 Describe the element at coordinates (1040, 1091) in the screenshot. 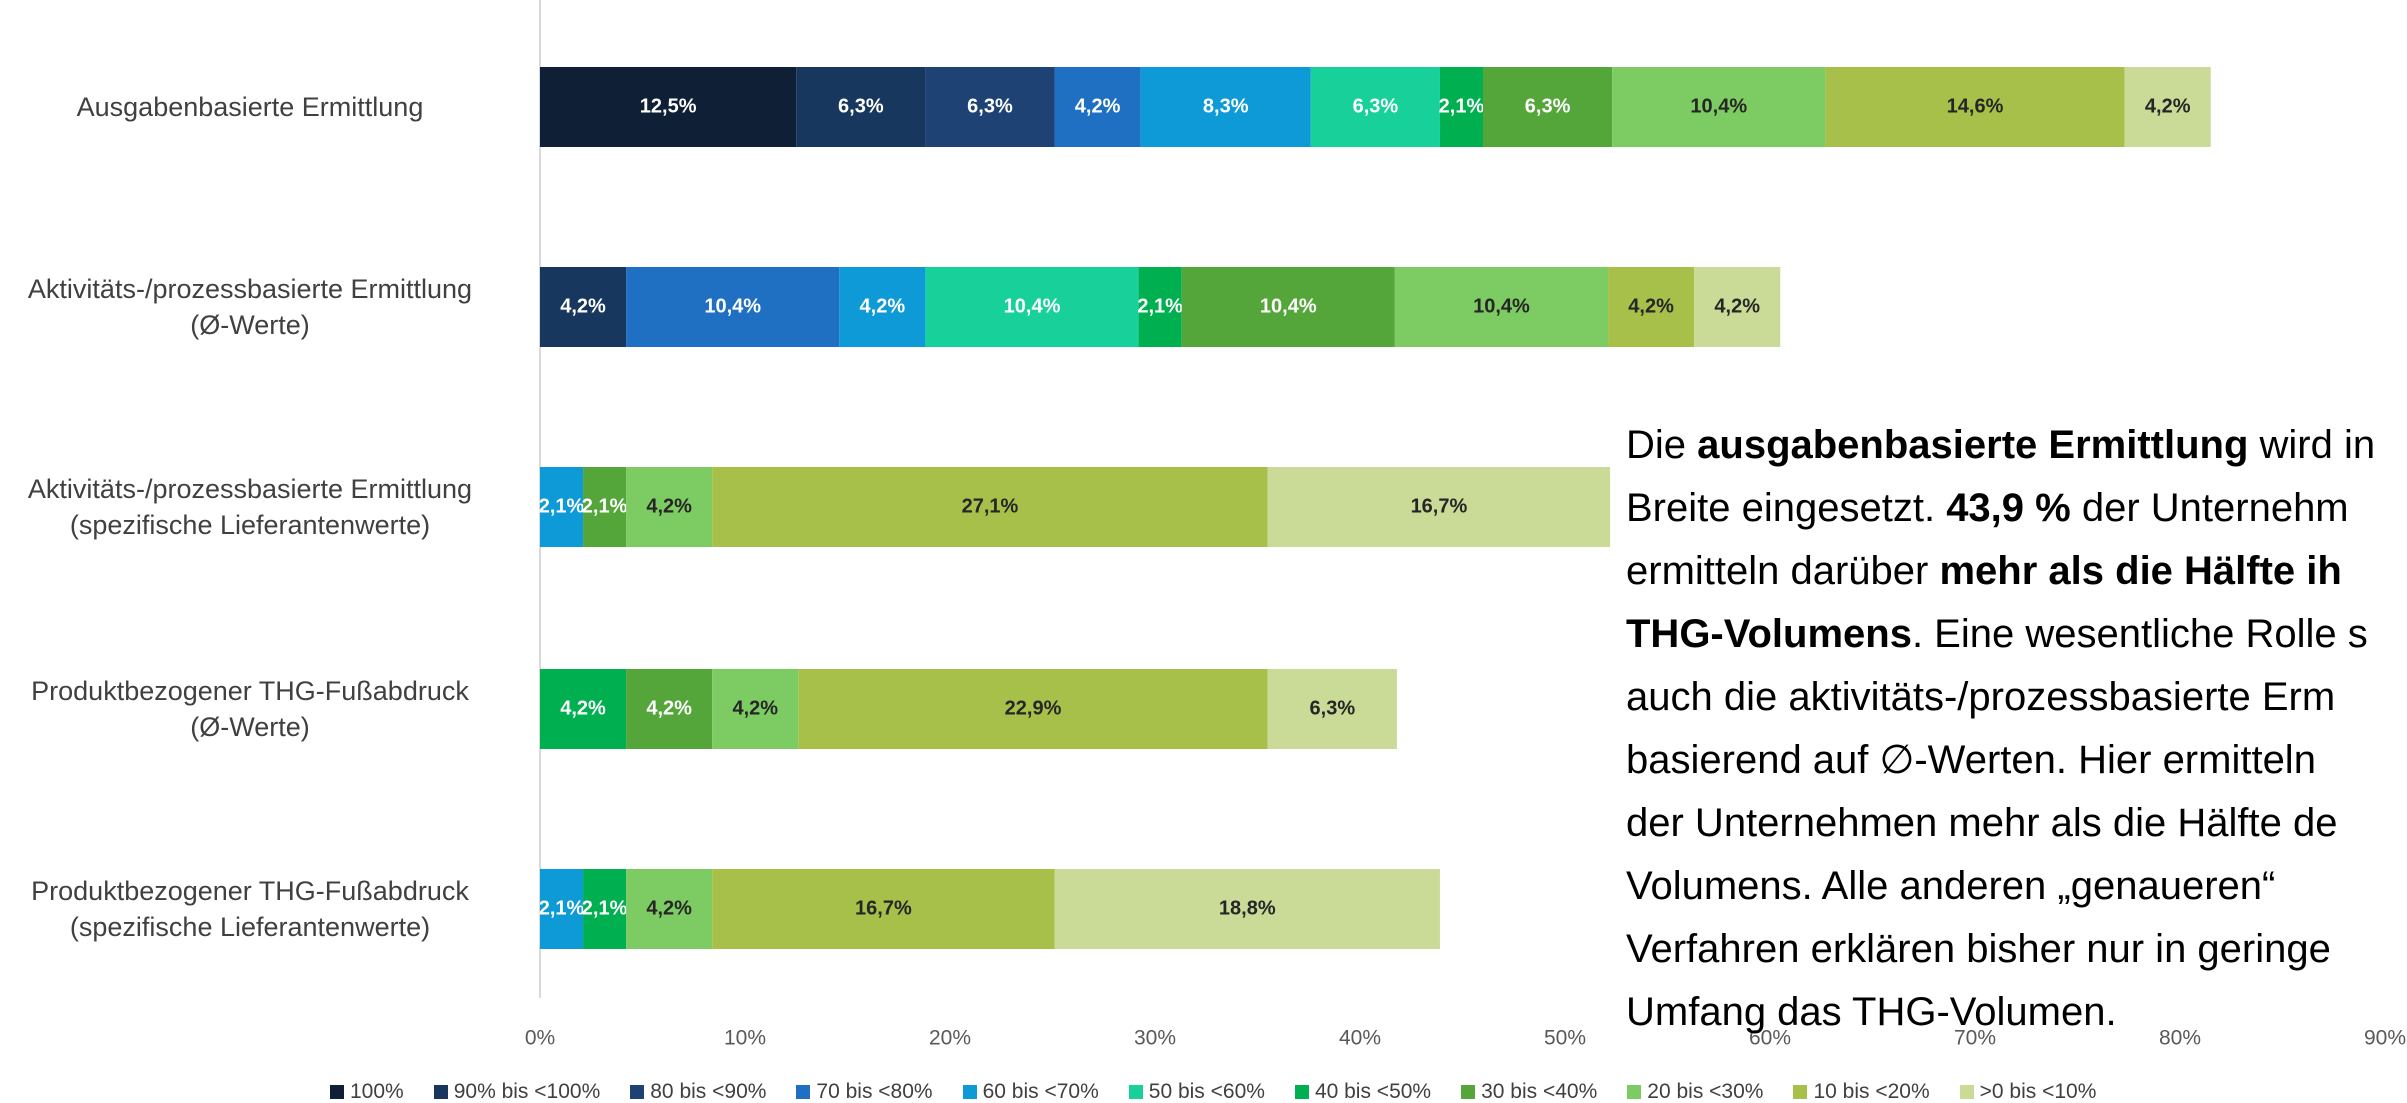

I see `legend-label: 60 bis <70%` at that location.